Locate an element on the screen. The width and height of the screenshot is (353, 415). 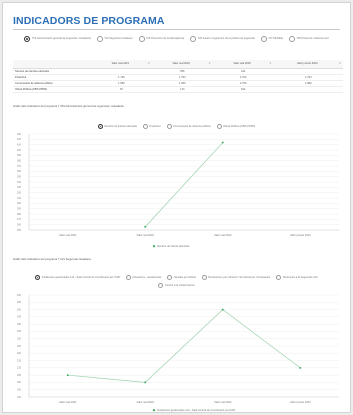
chart1-y-tick-label: 310 is located at coordinates (19, 198).